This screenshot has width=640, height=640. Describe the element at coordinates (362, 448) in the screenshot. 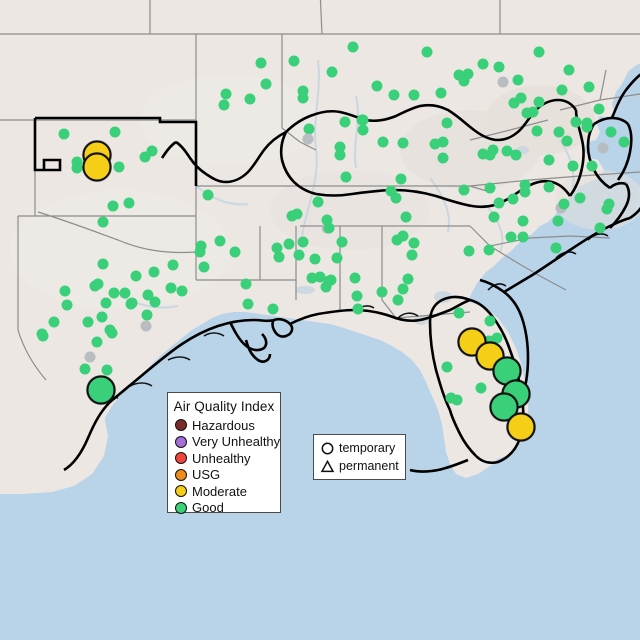

I see `station-type-row: temporary` at that location.